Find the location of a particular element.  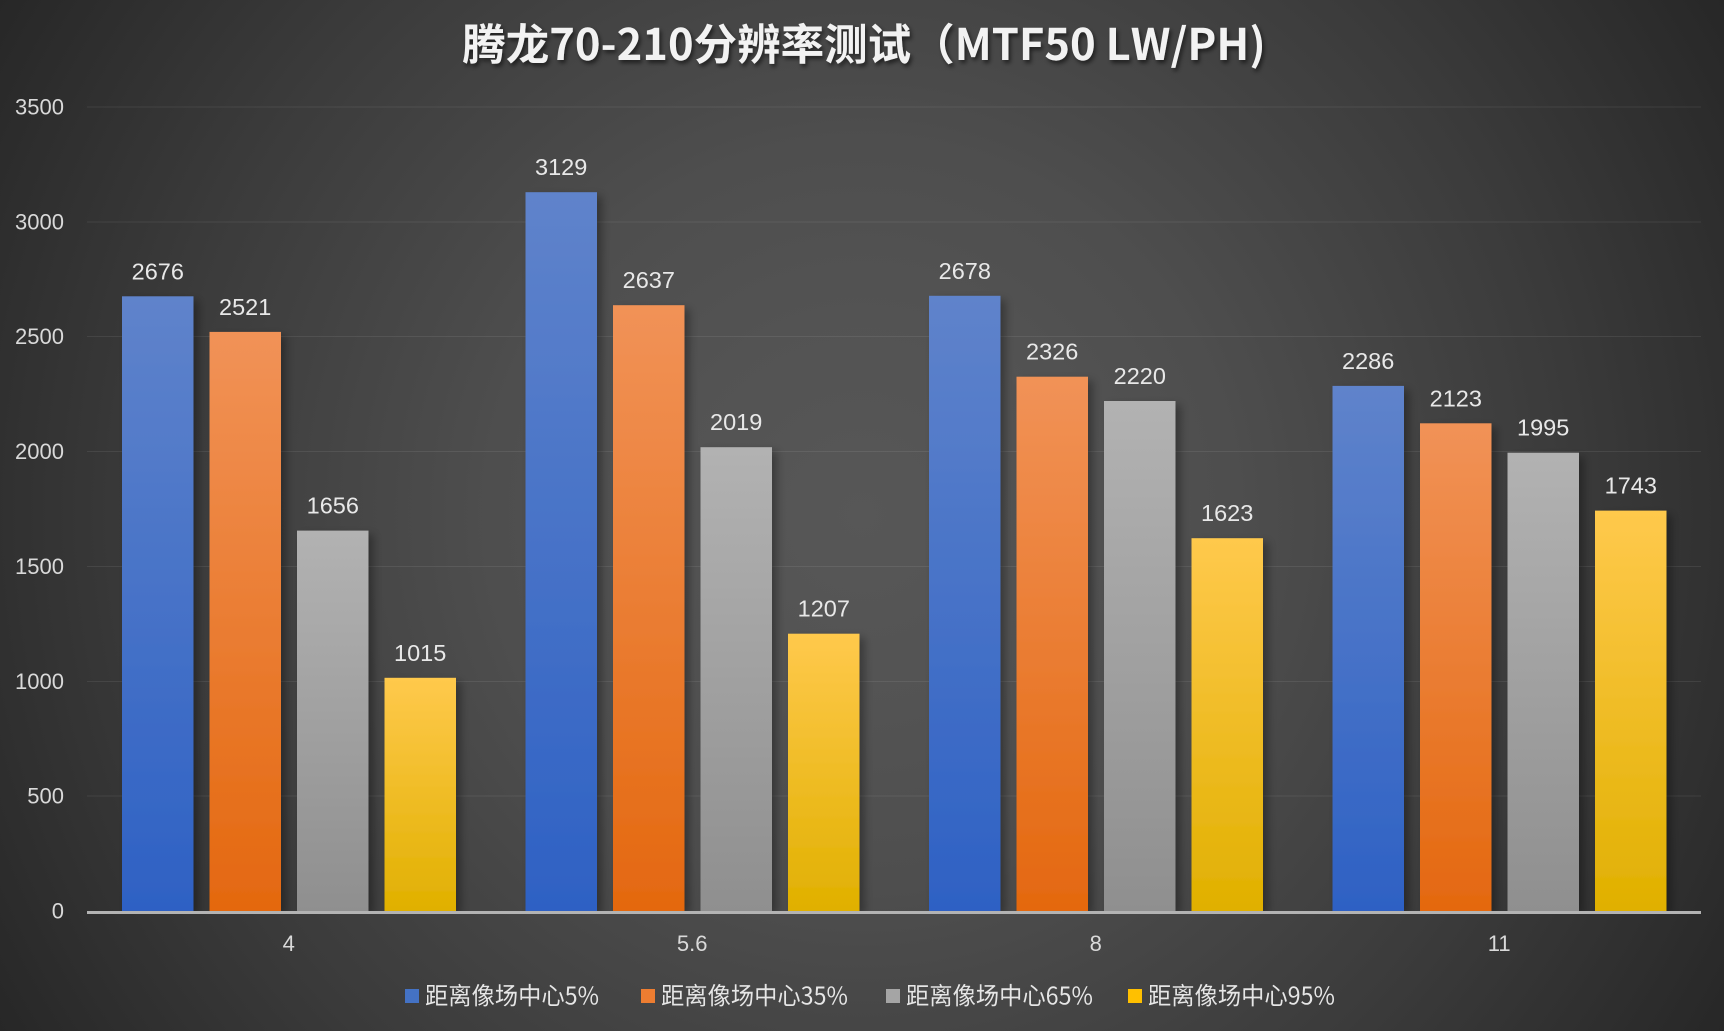

svg-text: 1015 is located at coordinates (420, 653).